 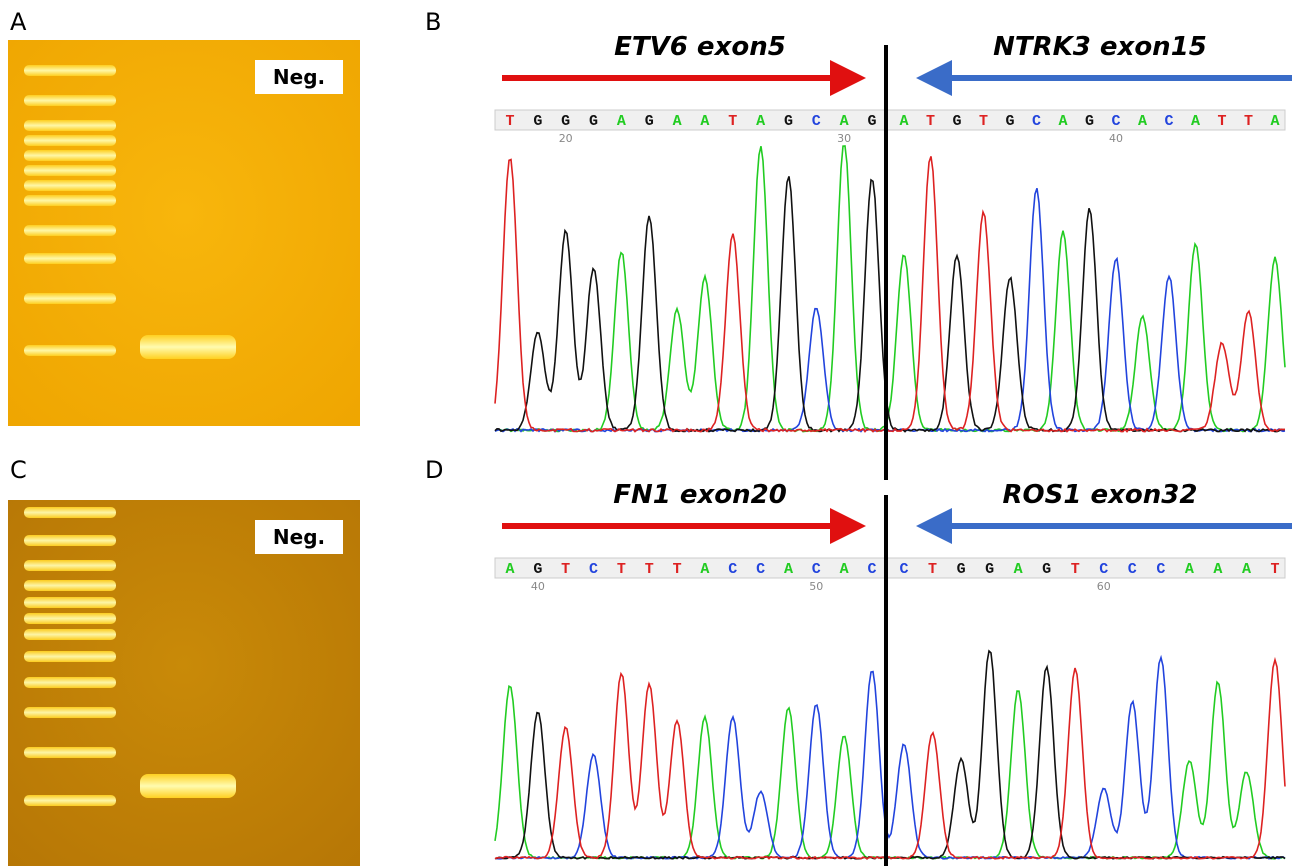 What do you see at coordinates (700, 47) in the screenshot?
I see `gene-label: ETV6 exon5` at bounding box center [700, 47].